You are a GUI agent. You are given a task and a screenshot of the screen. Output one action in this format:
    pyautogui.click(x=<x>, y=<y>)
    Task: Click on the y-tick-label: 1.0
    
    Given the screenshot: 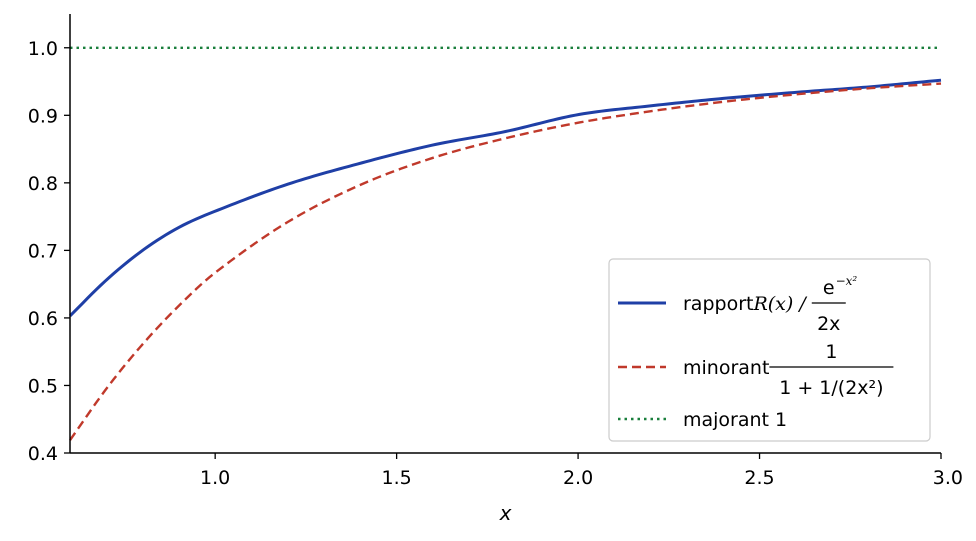 What is the action you would take?
    pyautogui.click(x=43, y=49)
    